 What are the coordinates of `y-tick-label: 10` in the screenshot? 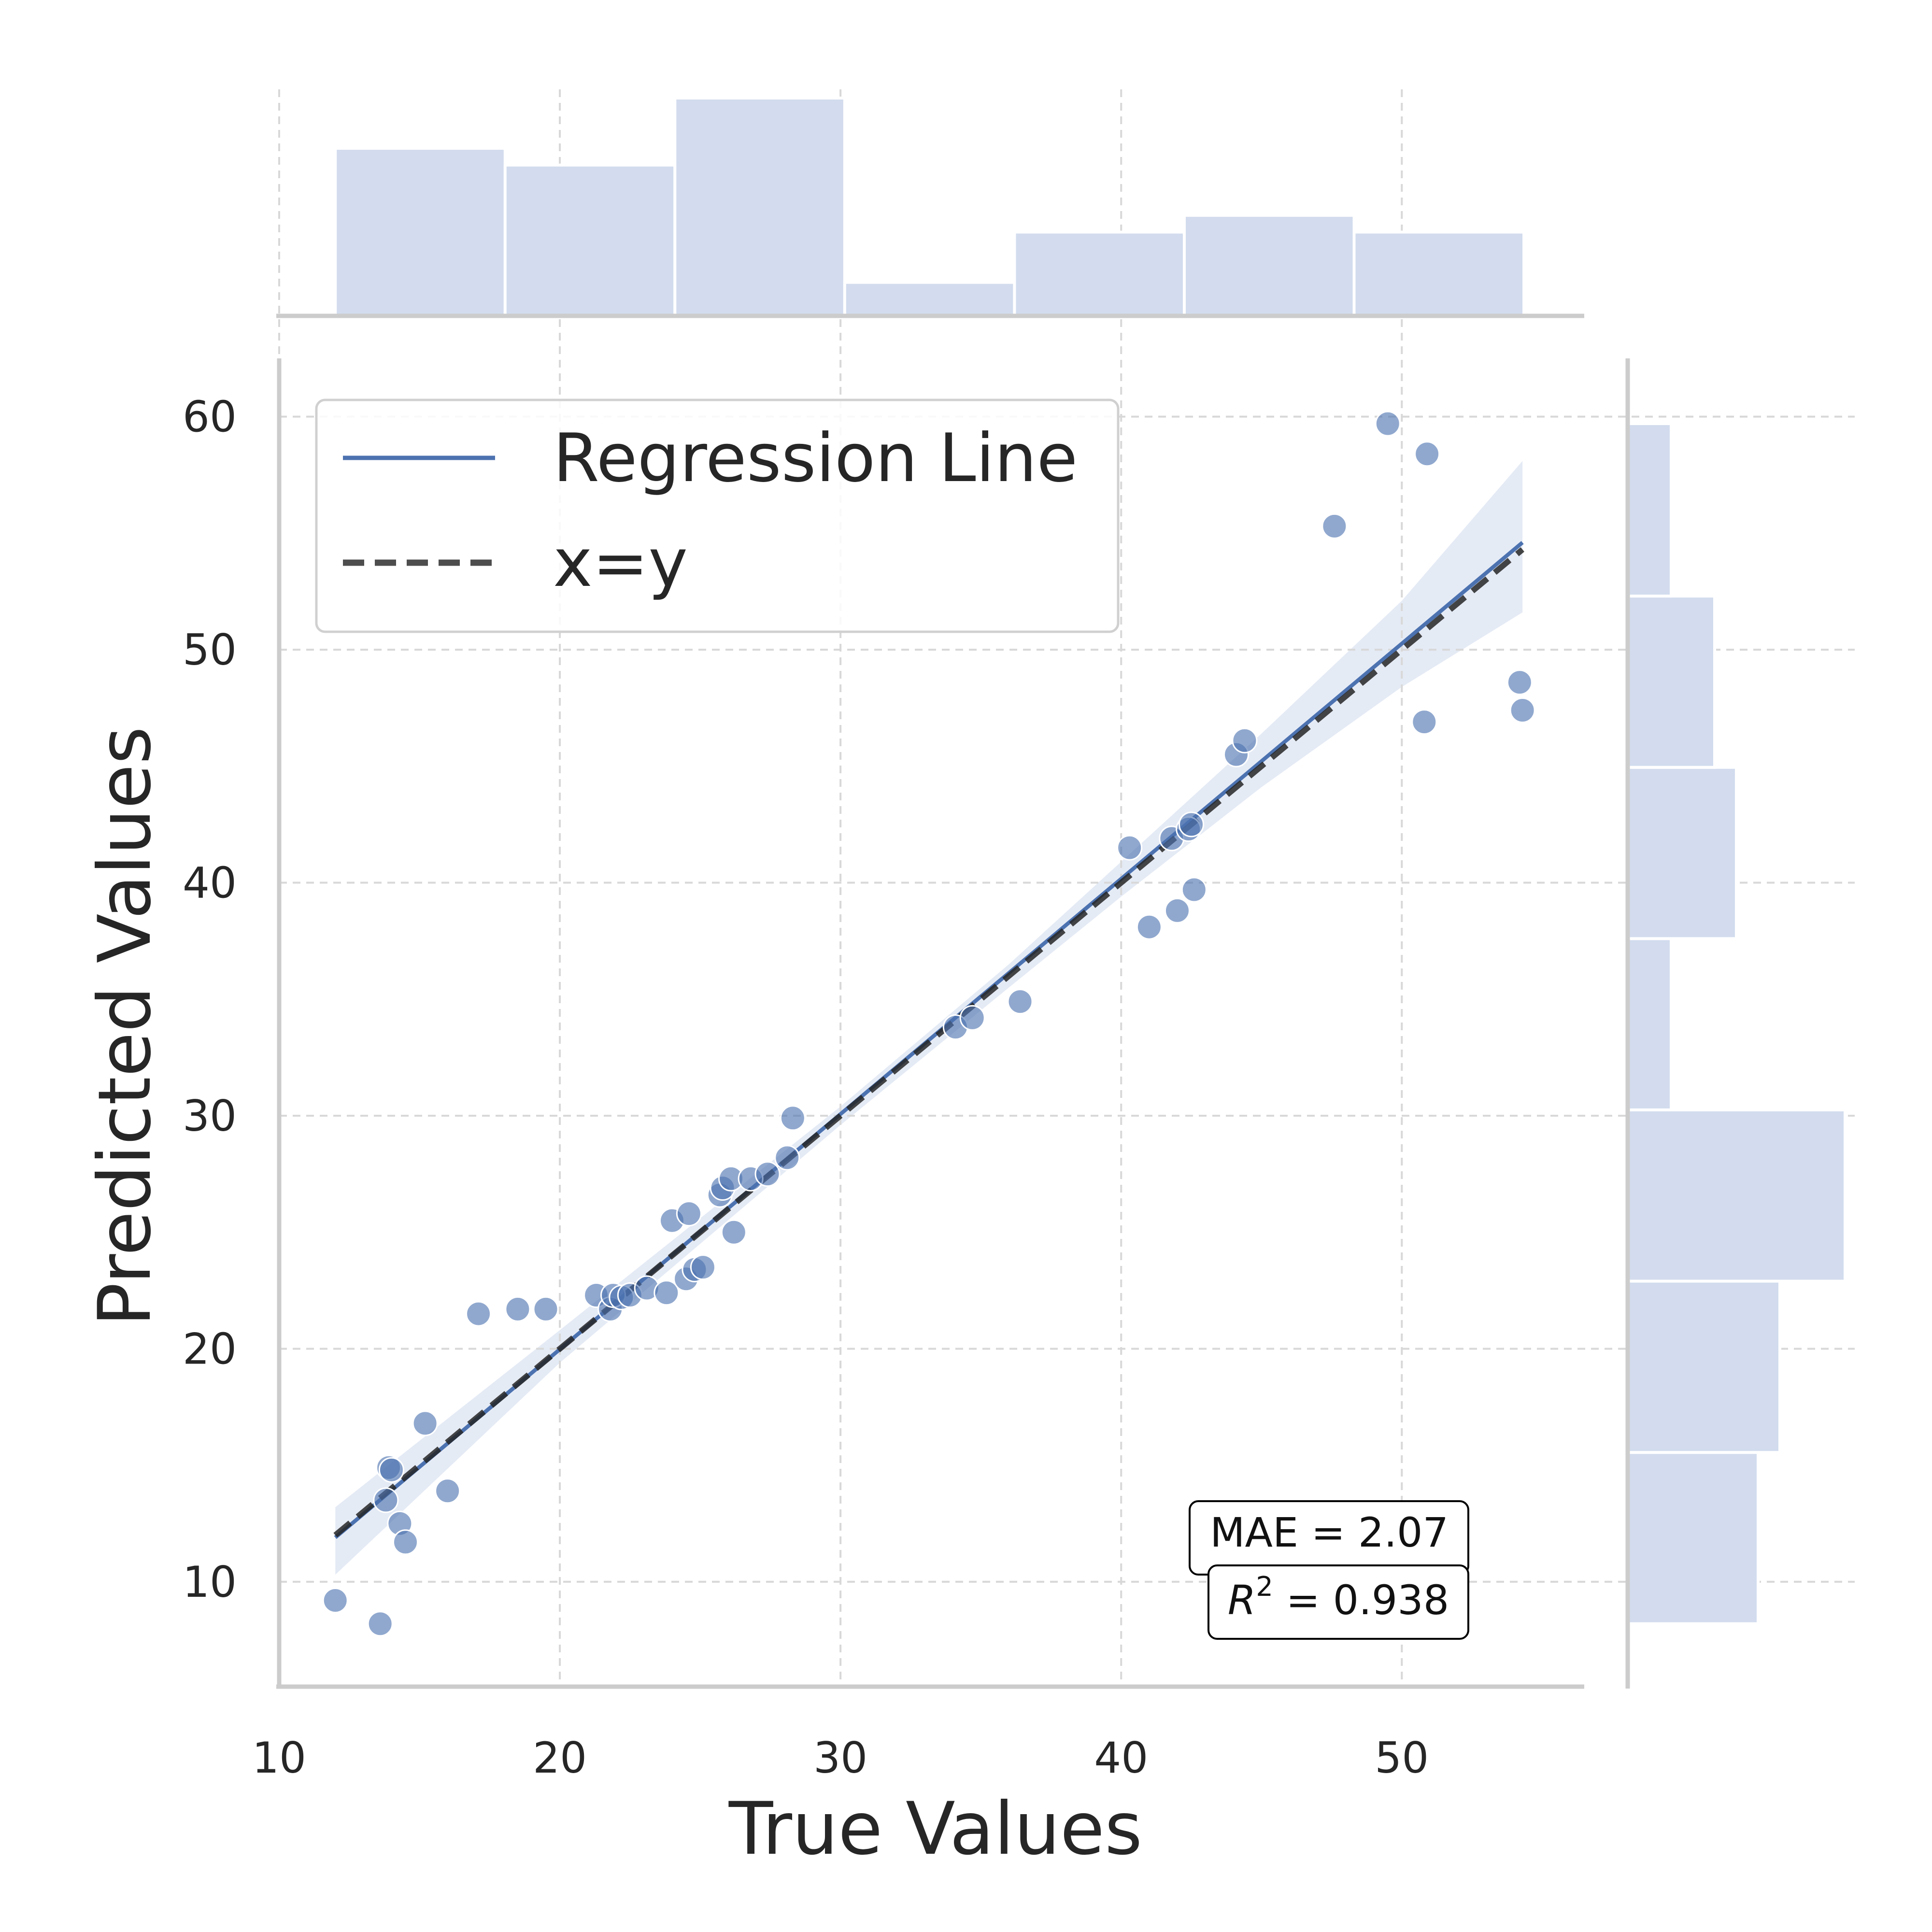 It's located at (210, 1582).